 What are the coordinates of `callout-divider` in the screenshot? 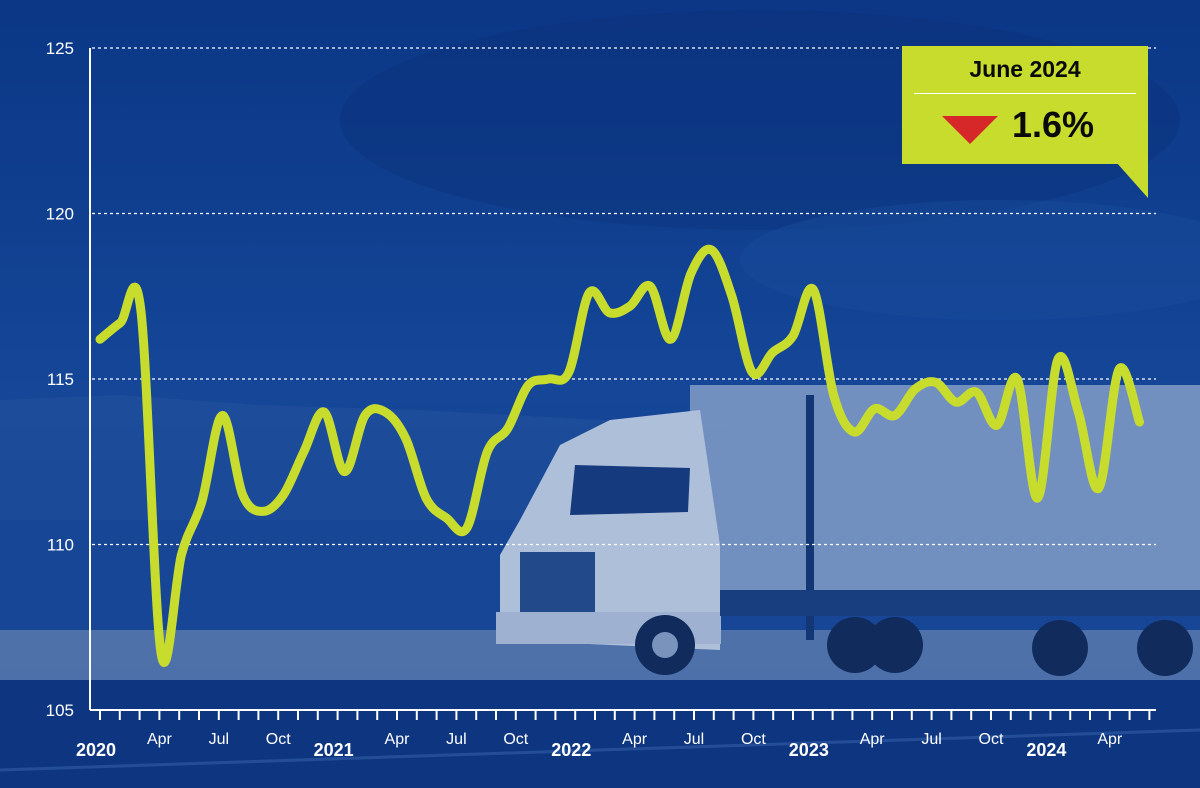 It's located at (1025, 93).